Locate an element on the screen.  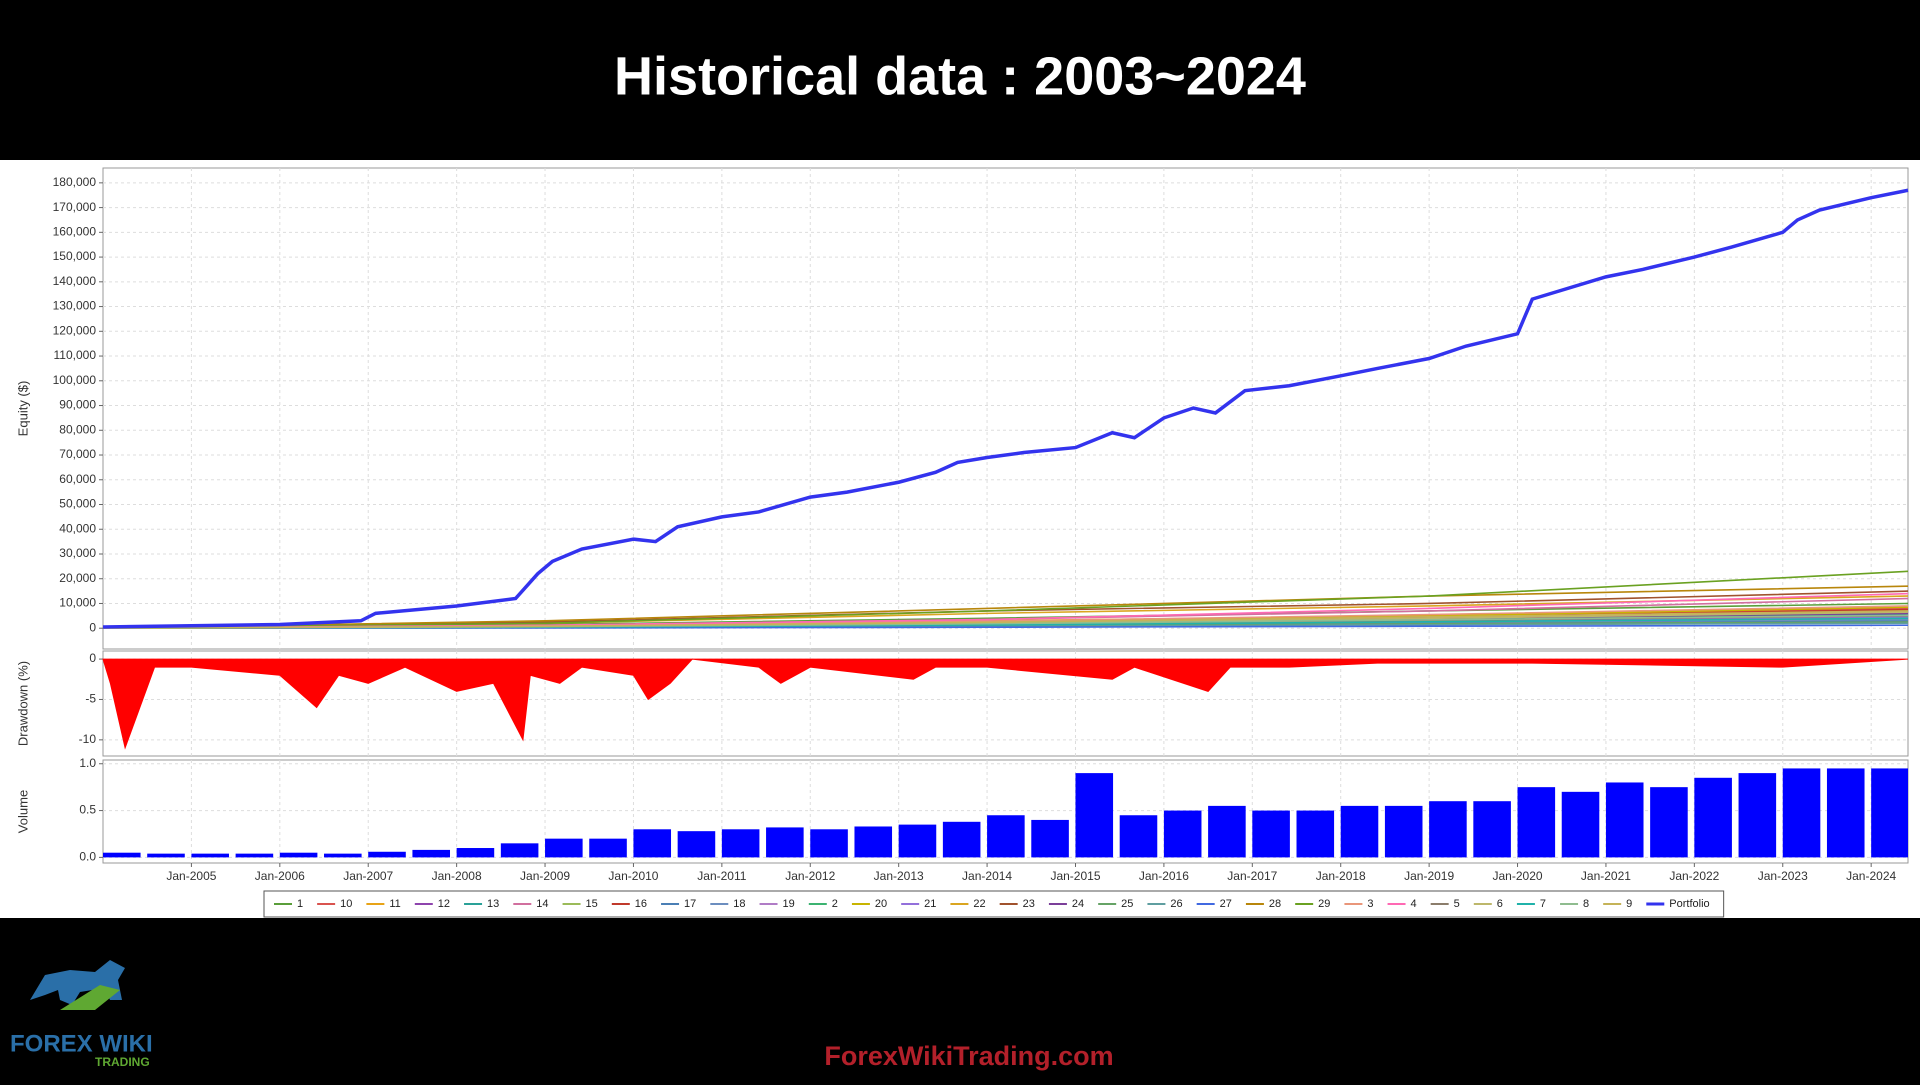
legend-label: 6 is located at coordinates (1500, 904).